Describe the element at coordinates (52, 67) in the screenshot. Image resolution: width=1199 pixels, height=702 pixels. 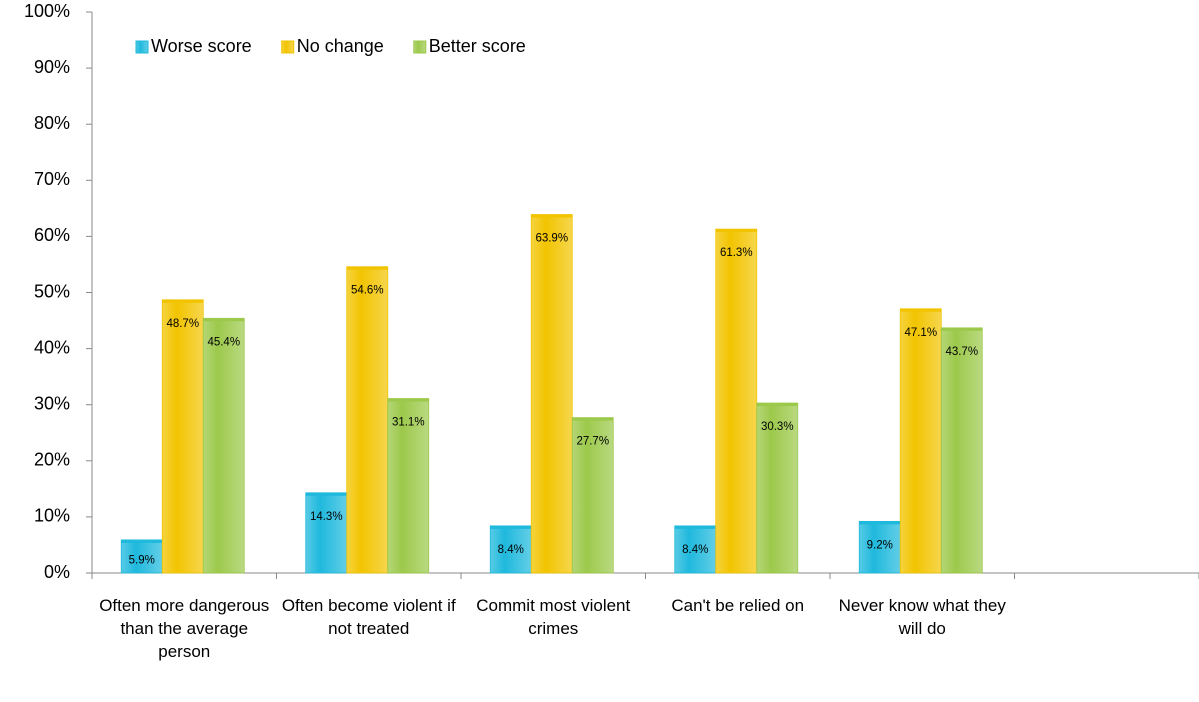
I see `y-tick-label: 90%` at that location.